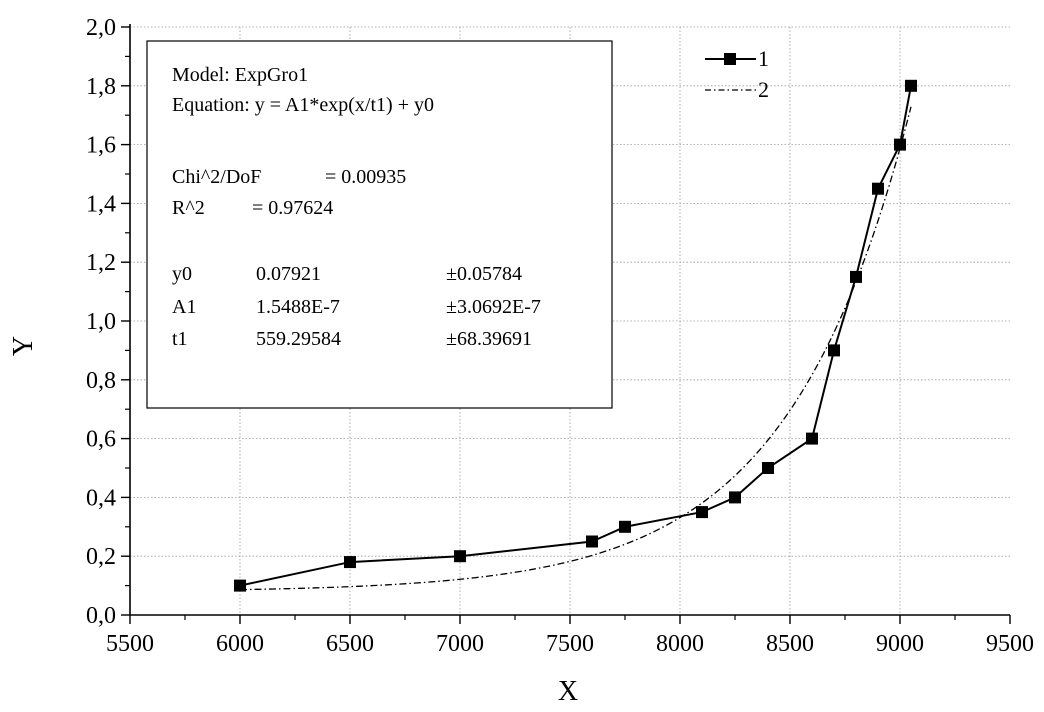 Image resolution: width=1044 pixels, height=712 pixels. Describe the element at coordinates (484, 274) in the screenshot. I see `param-y0-error: ±0.05784` at that location.